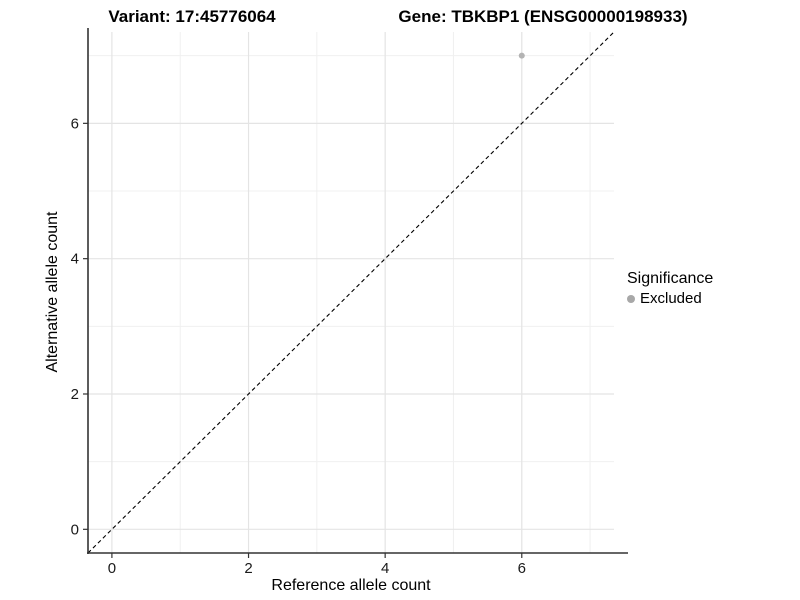  What do you see at coordinates (522, 568) in the screenshot?
I see `x-tick-label: 6` at bounding box center [522, 568].